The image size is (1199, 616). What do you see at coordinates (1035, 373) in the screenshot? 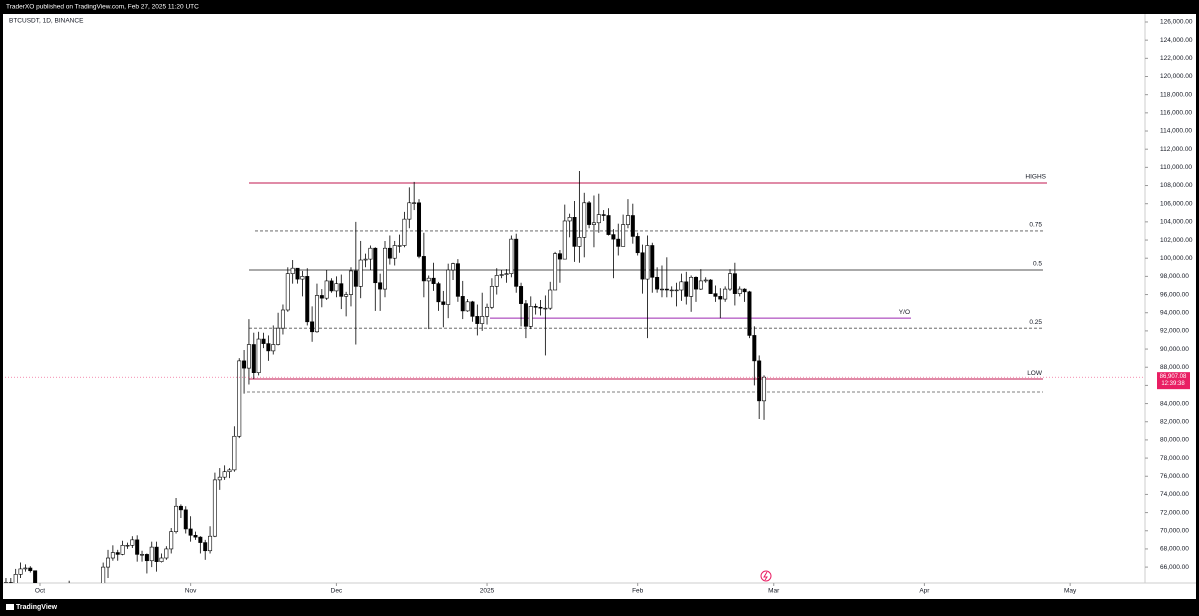
I see `level-label: LOW` at bounding box center [1035, 373].